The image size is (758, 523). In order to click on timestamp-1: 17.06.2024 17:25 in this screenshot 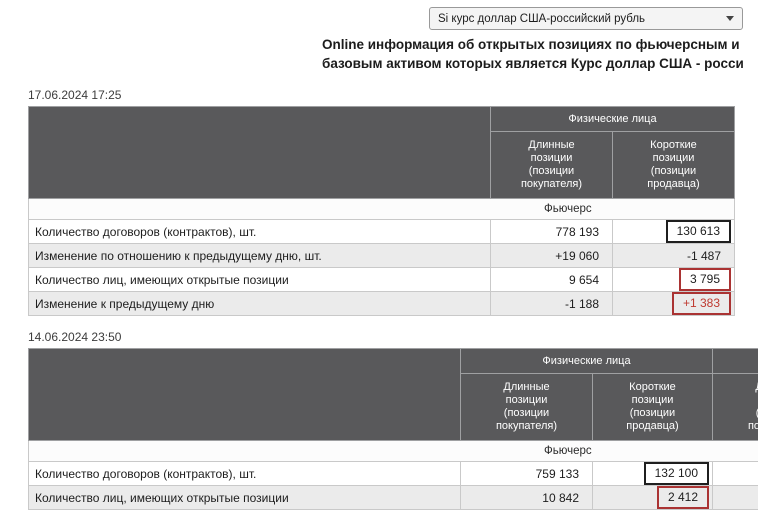, I will do `click(75, 95)`.